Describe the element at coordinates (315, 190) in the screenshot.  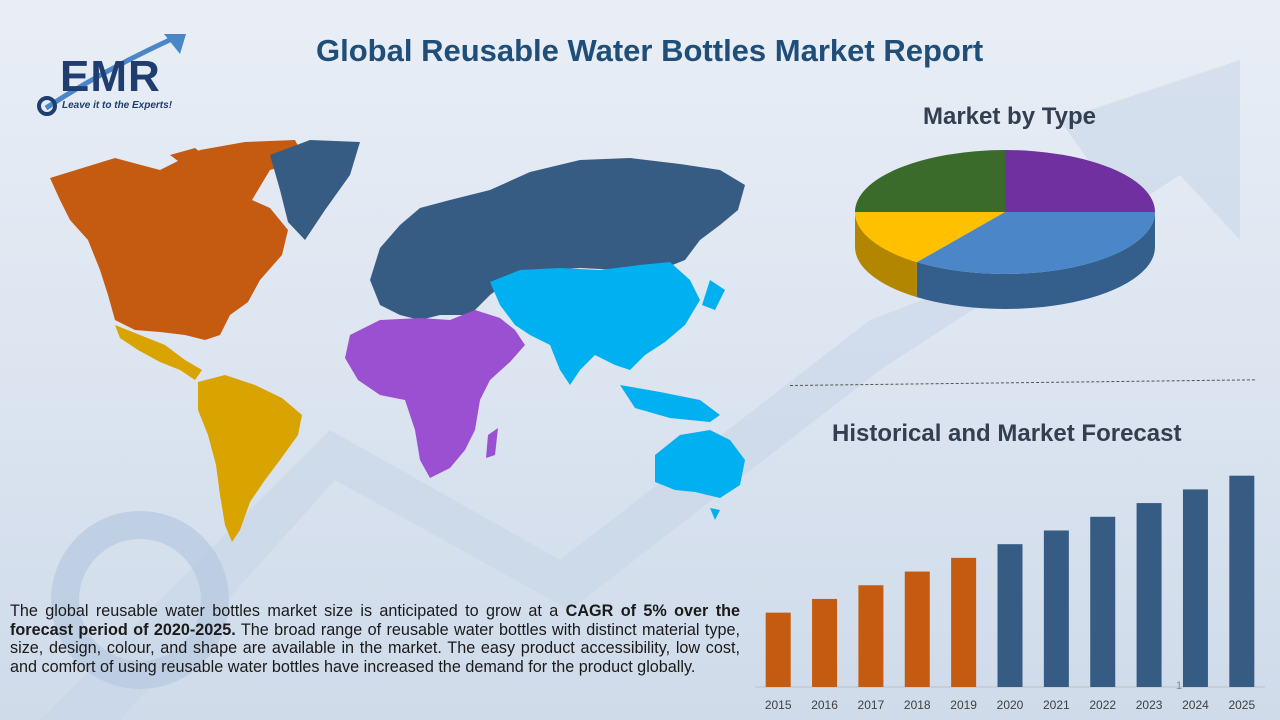
I see `map-region-greenland` at that location.